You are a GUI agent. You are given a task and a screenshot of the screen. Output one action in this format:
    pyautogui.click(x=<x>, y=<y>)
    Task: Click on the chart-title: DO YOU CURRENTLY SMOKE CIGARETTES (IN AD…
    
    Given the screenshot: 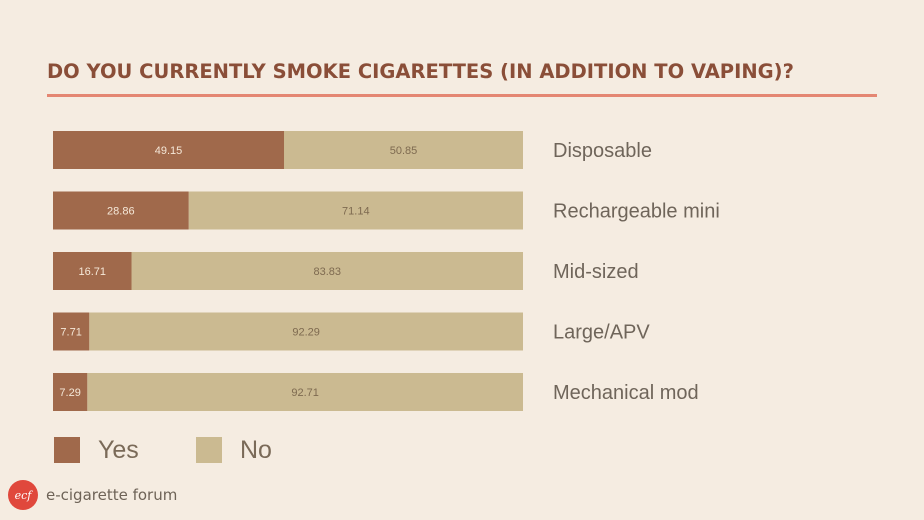 What is the action you would take?
    pyautogui.click(x=420, y=71)
    